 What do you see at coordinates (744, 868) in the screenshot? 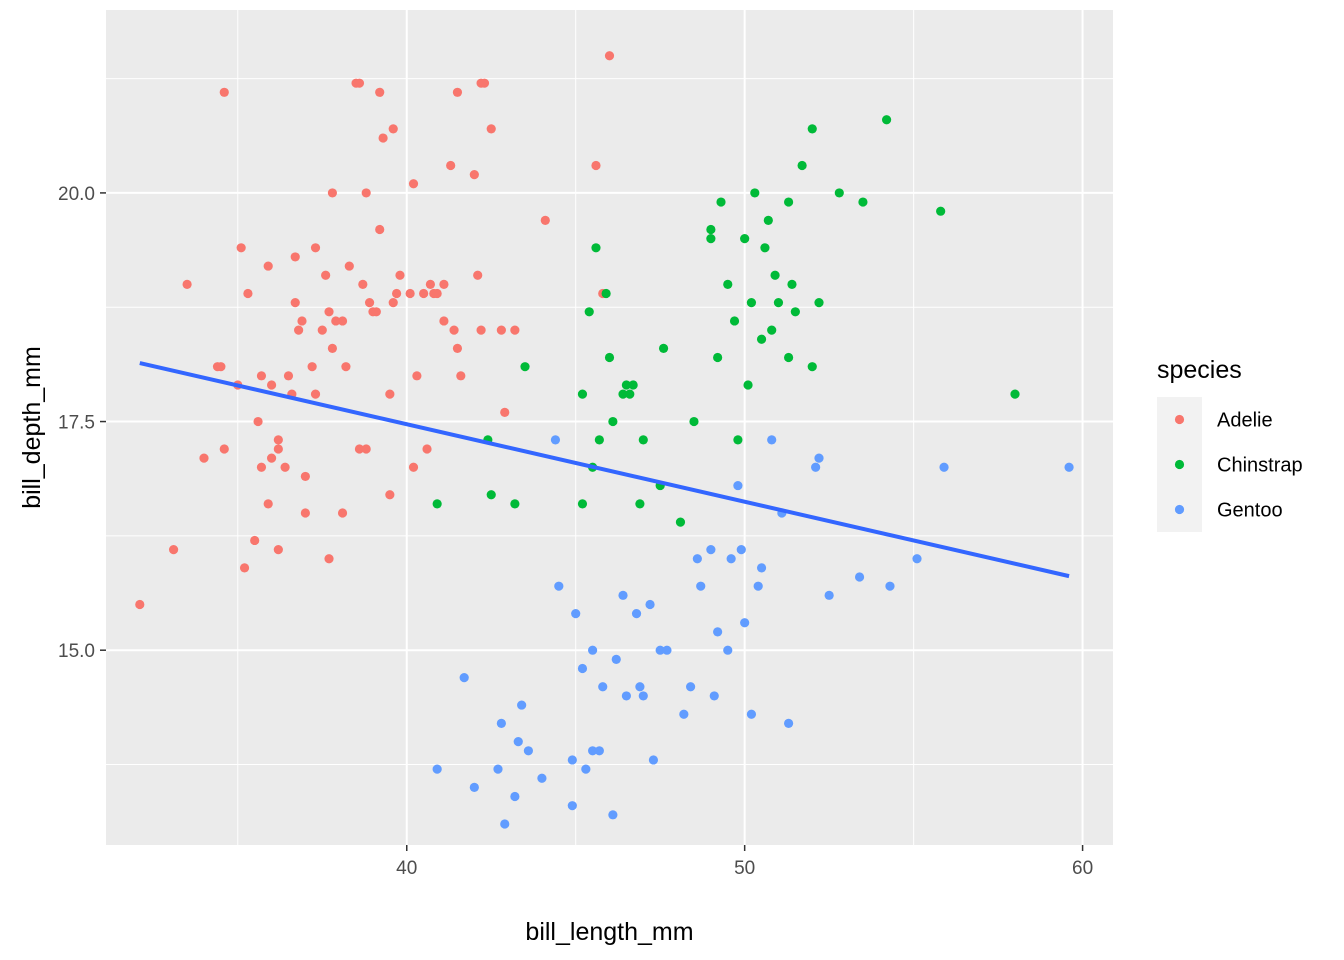
I see `x-tick-label: 50` at bounding box center [744, 868].